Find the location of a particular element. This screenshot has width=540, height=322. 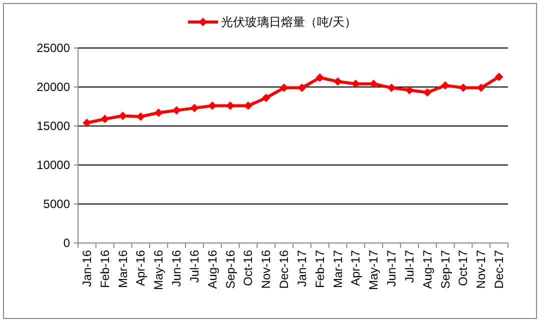

x-tick-label: Jun-16 is located at coordinates (177, 268).